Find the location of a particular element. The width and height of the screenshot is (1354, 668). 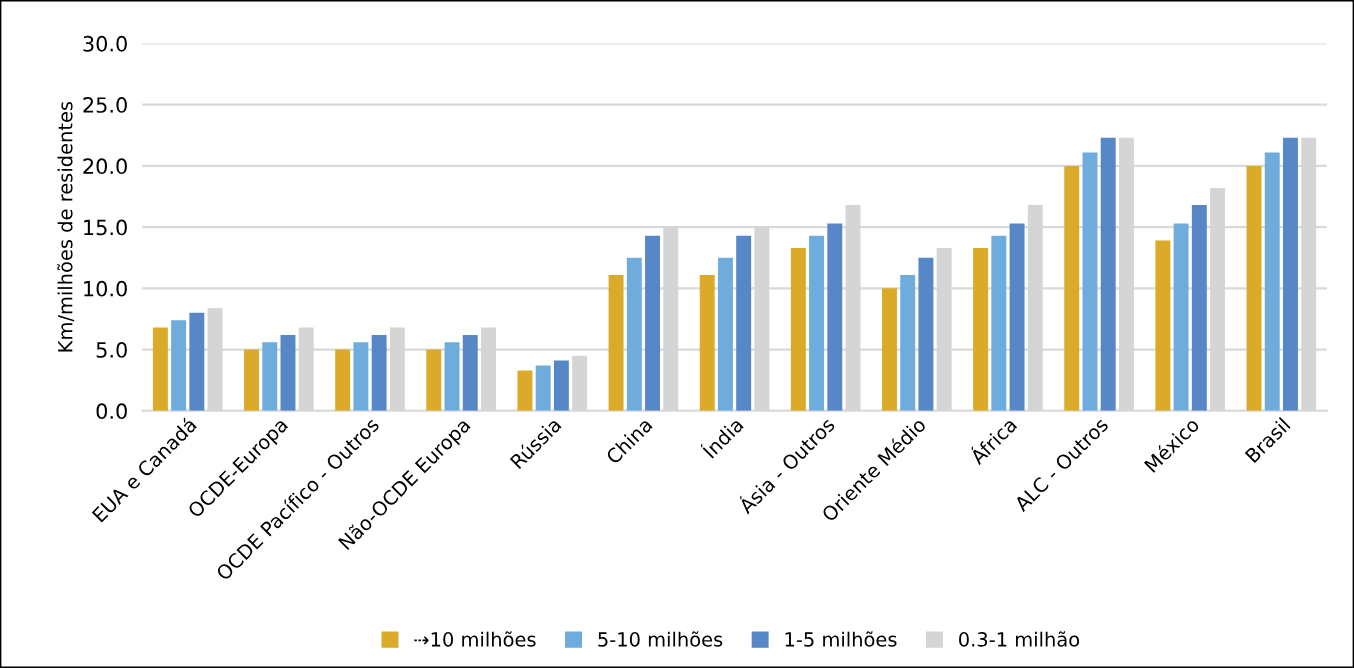

legend-label: 0.3-1 milhão is located at coordinates (1019, 639).